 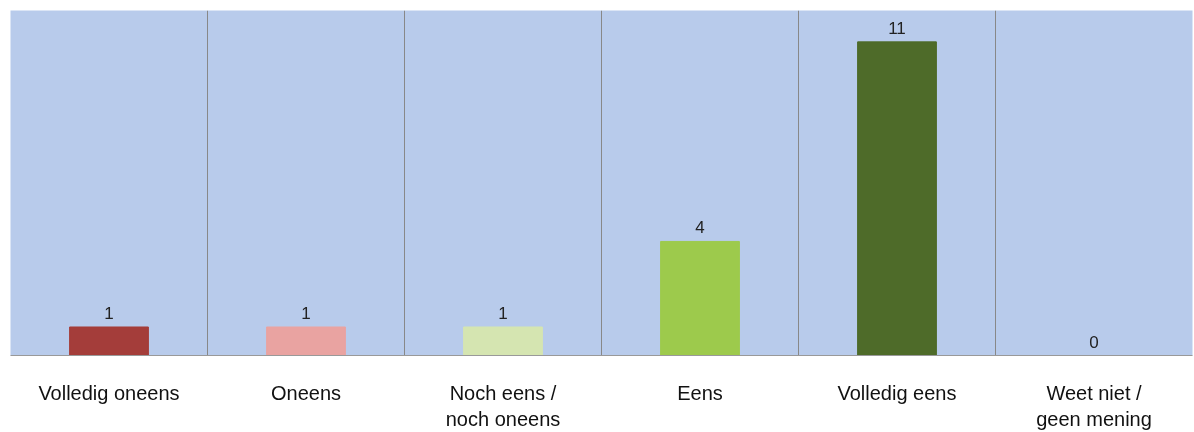 I want to click on x-tick-label: Volledig oneens, so click(x=109, y=392).